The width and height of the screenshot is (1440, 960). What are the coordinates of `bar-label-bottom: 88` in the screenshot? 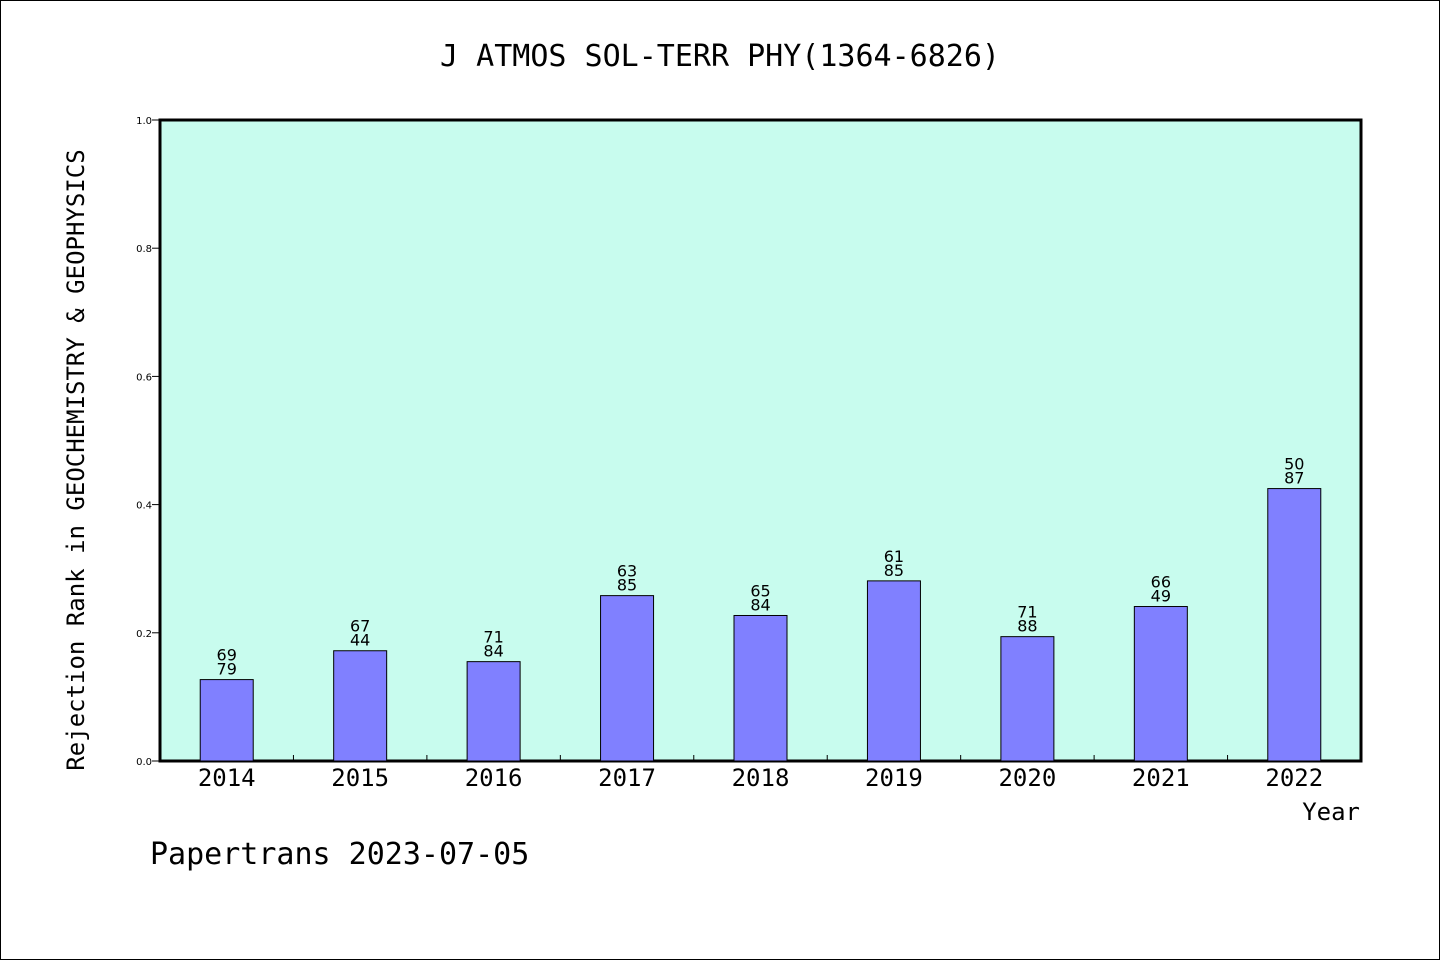 It's located at (1027, 626).